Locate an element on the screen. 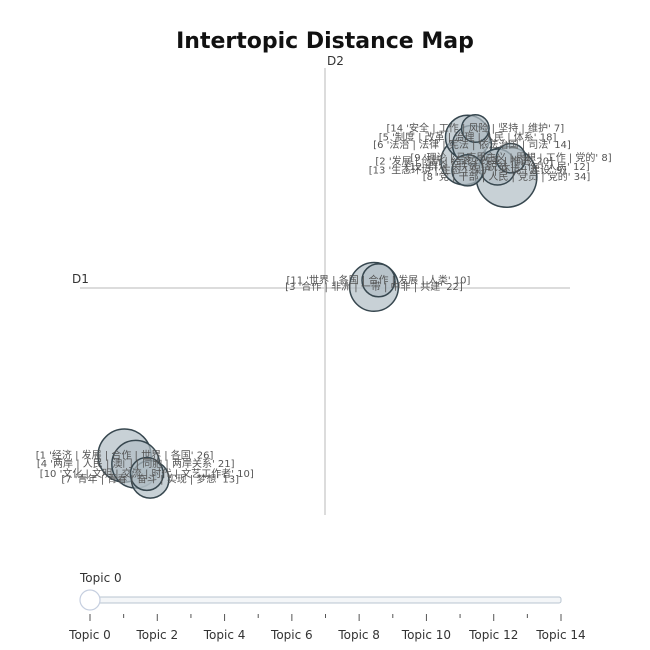 The image size is (650, 650). slider-tick-label: Topic 14 is located at coordinates (560, 635).